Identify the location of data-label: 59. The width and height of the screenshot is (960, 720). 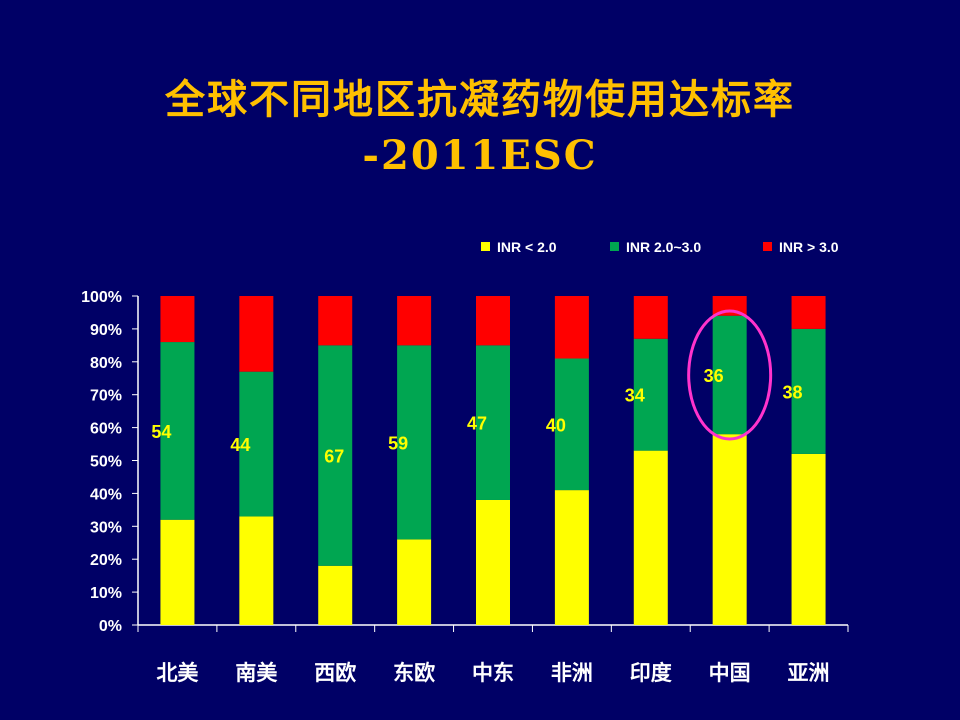
(398, 443).